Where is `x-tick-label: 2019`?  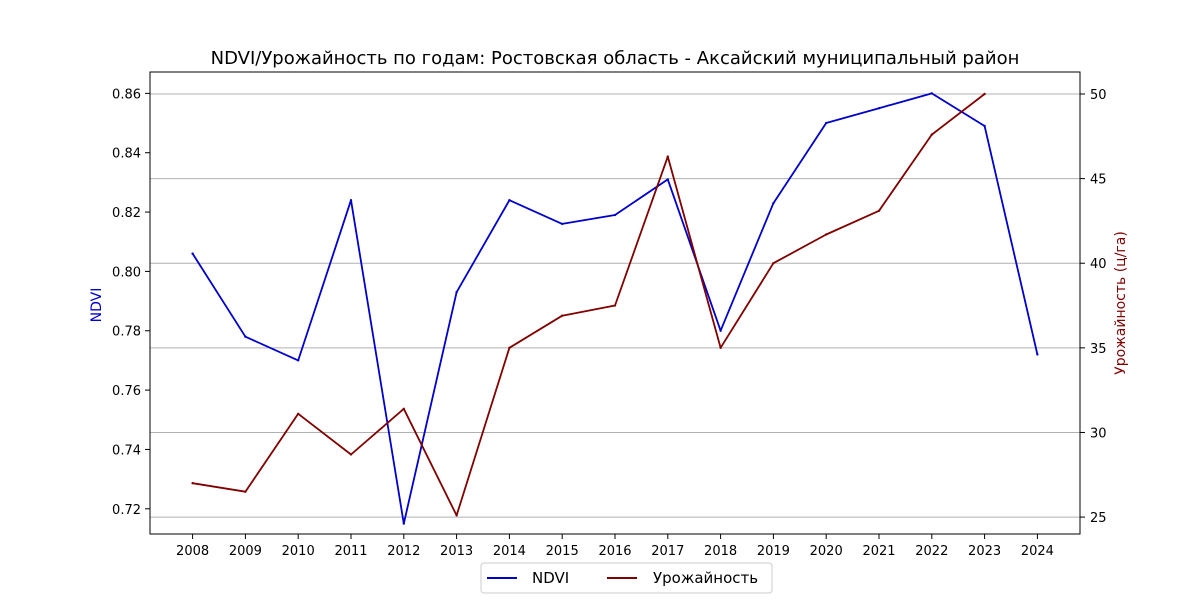 x-tick-label: 2019 is located at coordinates (773, 551).